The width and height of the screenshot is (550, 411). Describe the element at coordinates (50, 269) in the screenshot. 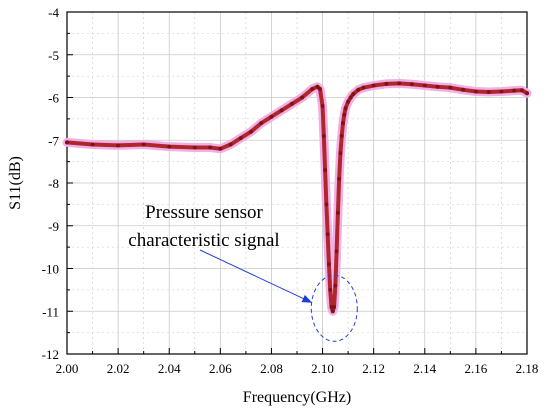

I see `y-tick-label-6: -10` at that location.